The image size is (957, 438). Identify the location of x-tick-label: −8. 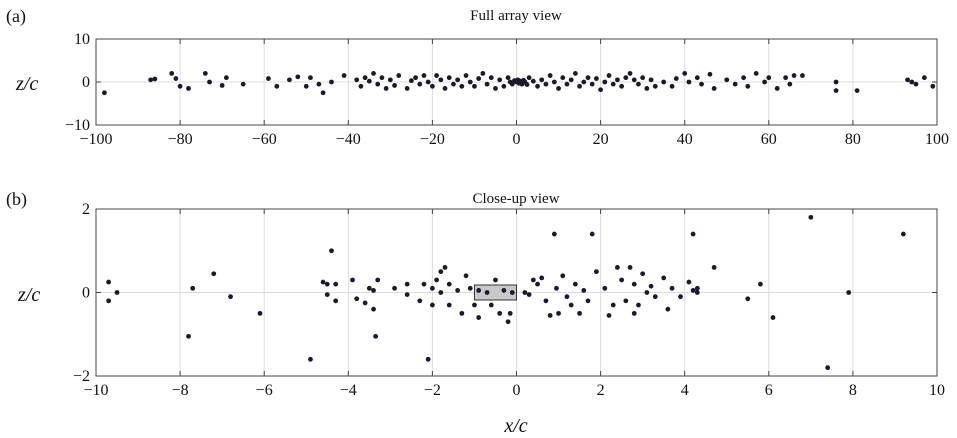
(180, 390).